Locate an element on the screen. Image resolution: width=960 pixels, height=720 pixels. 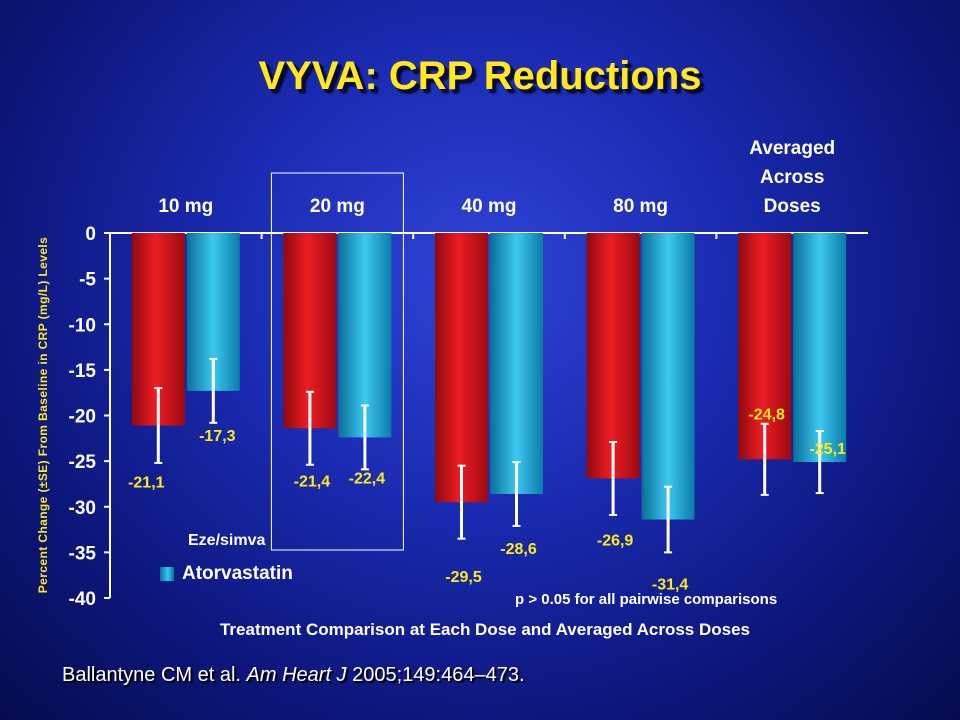
legend-swatch-atorvastatin is located at coordinates (167, 574).